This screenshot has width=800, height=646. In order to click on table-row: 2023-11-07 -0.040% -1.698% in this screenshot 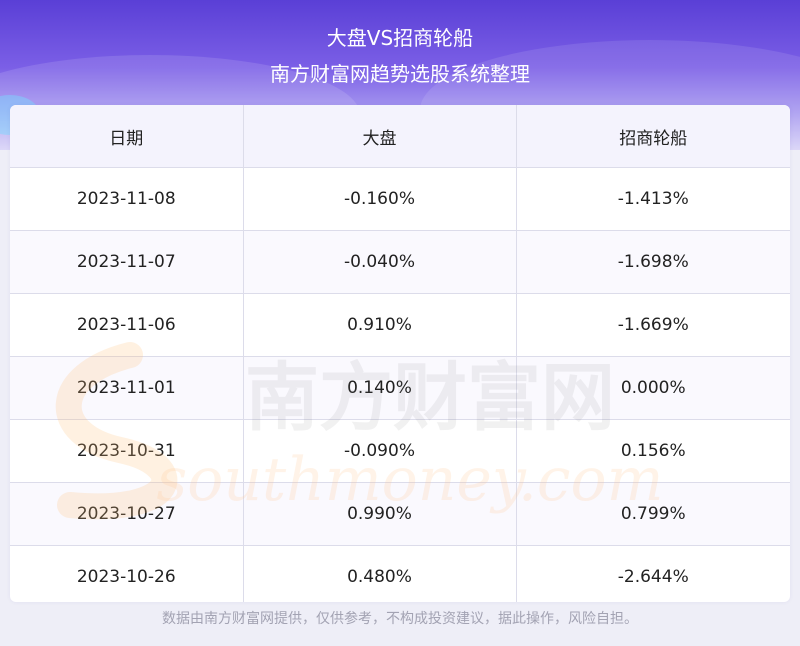, I will do `click(400, 262)`.